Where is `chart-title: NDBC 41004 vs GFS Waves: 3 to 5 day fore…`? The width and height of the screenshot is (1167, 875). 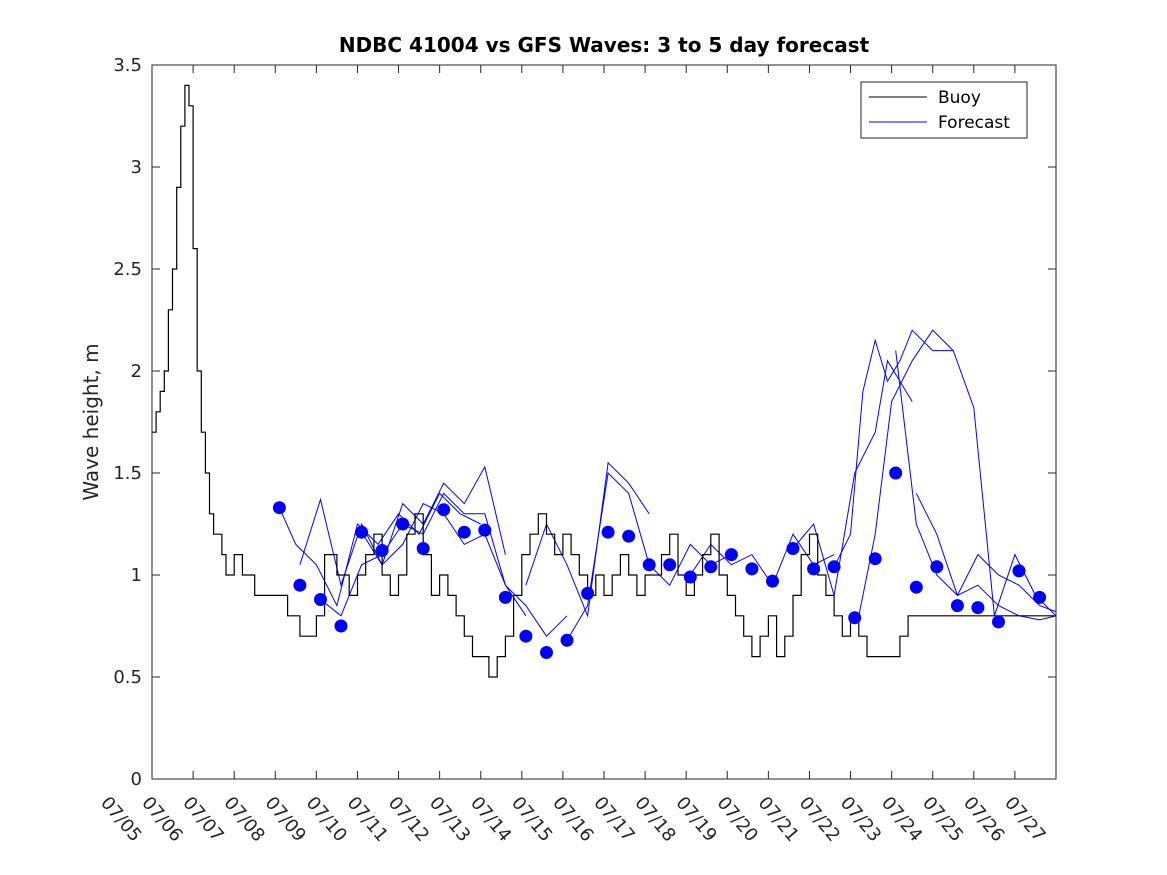
chart-title: NDBC 41004 vs GFS Waves: 3 to 5 day fore… is located at coordinates (604, 45).